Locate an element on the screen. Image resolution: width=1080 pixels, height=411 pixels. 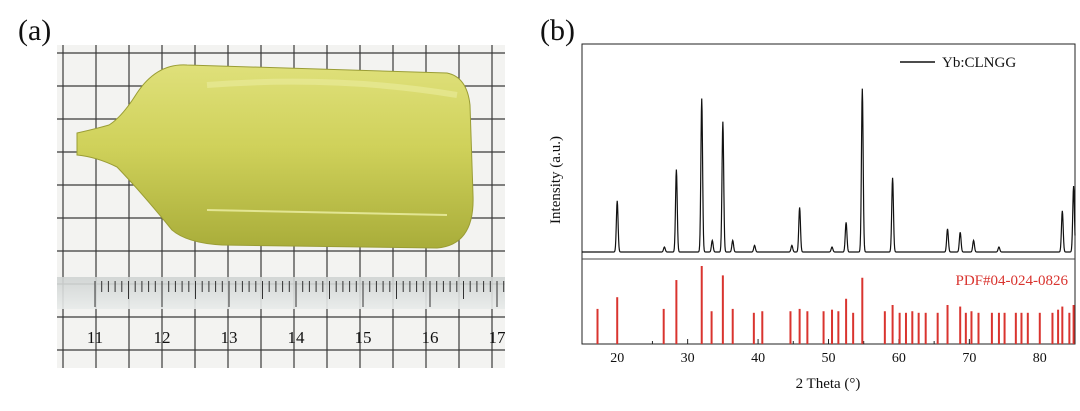
x-tick-label: 80 is located at coordinates (1040, 358).